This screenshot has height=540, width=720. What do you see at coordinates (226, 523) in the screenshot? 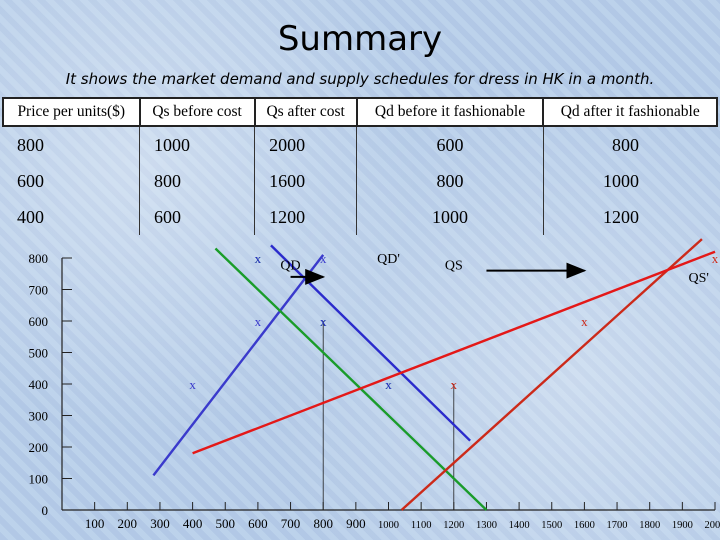
I see `x-tick-label: 500` at bounding box center [226, 523].